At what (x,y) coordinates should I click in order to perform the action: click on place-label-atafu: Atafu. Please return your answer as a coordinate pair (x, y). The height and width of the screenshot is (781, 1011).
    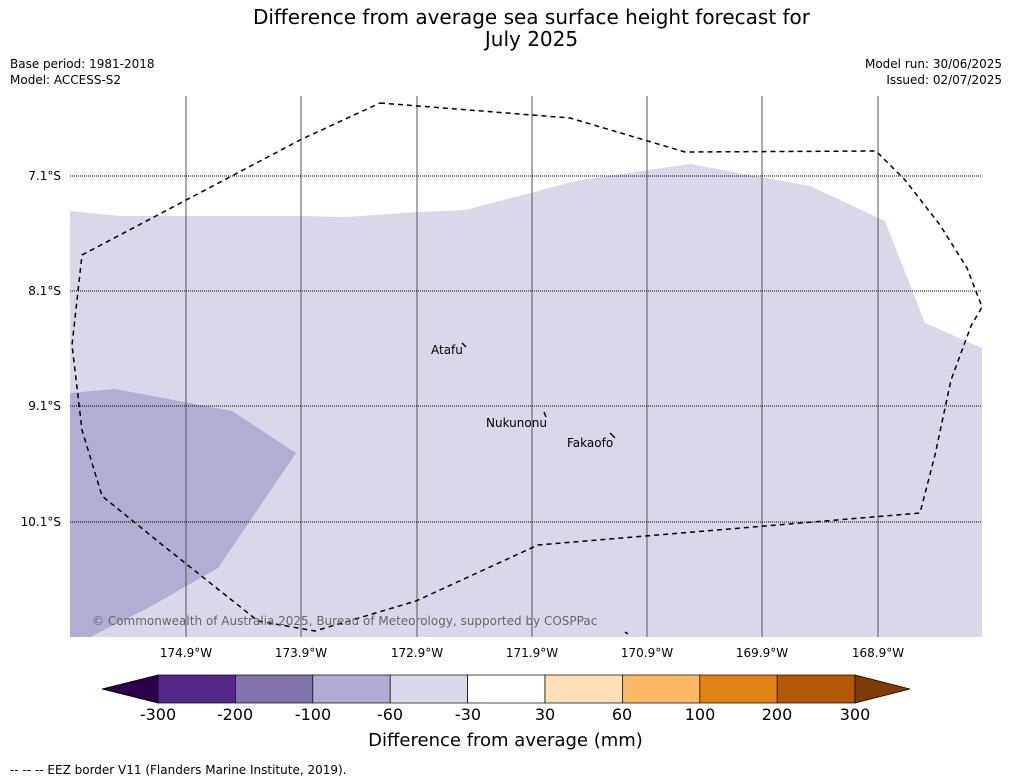
    Looking at the image, I should click on (447, 350).